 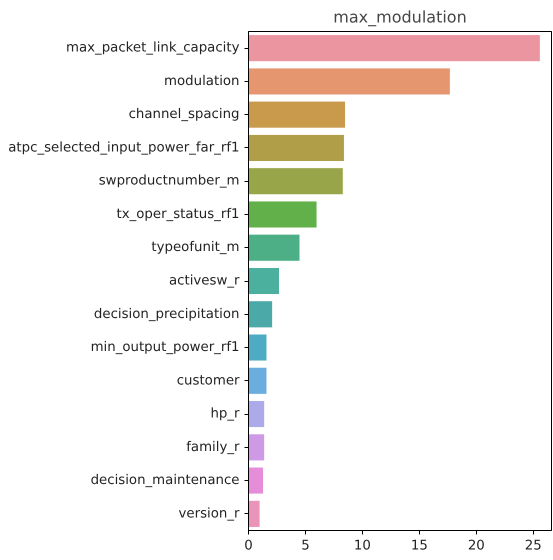 What do you see at coordinates (124, 148) in the screenshot?
I see `y-tick-label: atpc_selected_input_power_far_rf1` at bounding box center [124, 148].